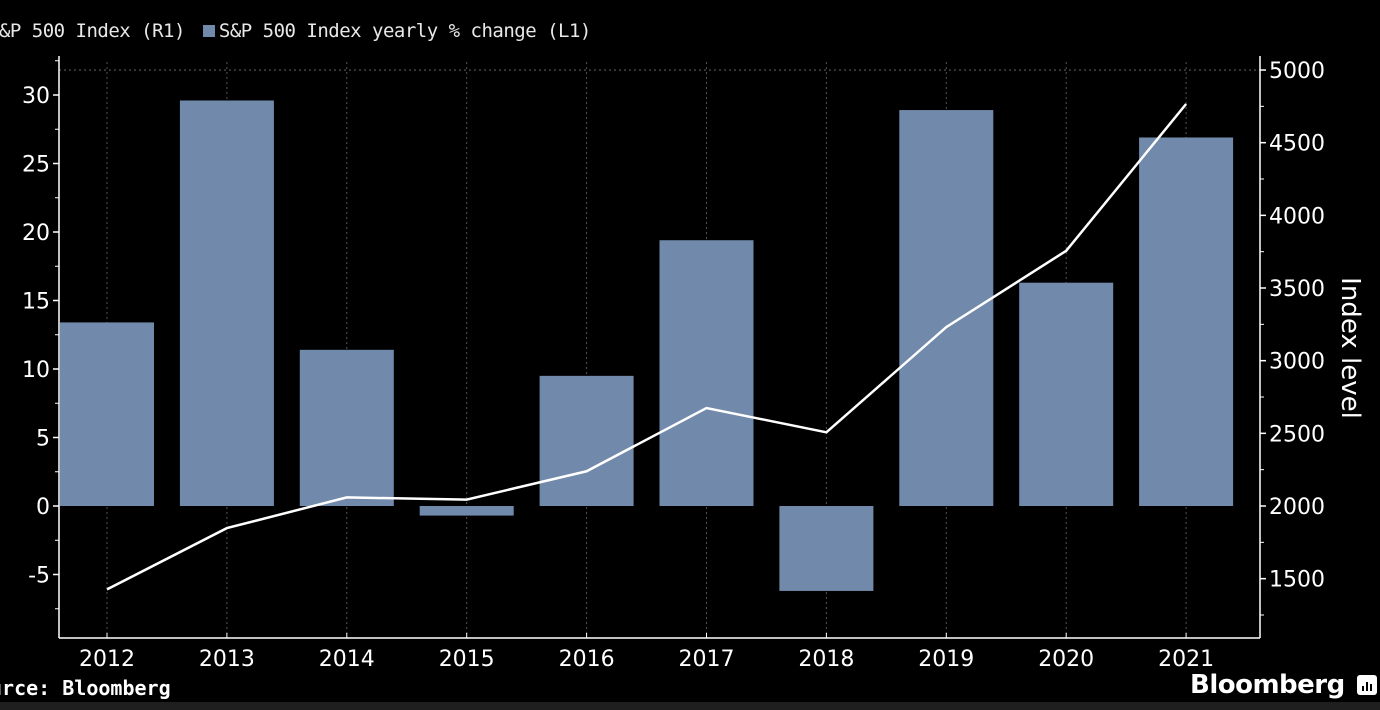 Image resolution: width=1380 pixels, height=710 pixels. Describe the element at coordinates (39, 576) in the screenshot. I see `left-tick-label: -5` at that location.